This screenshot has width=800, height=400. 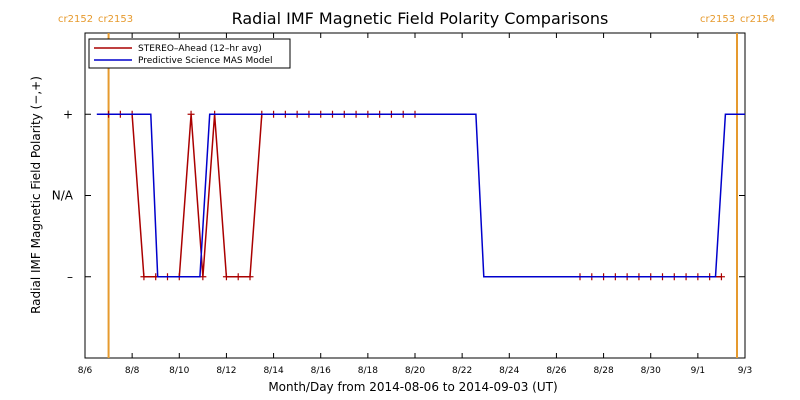 What do you see at coordinates (226, 371) in the screenshot?
I see `x-tick-label-8/12: 8/12` at bounding box center [226, 371].